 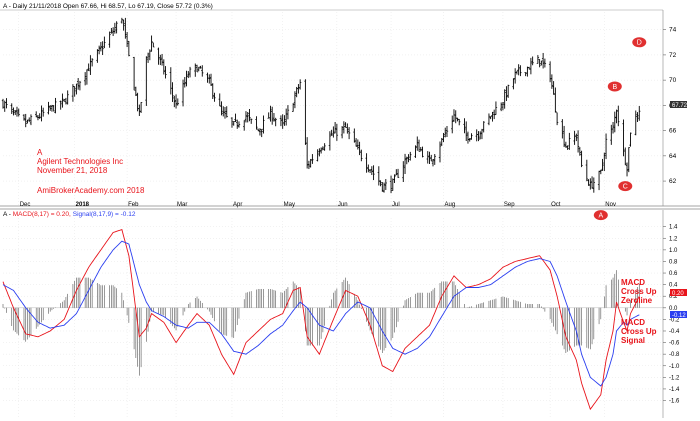 I want to click on month-label: Aug, so click(x=449, y=205).